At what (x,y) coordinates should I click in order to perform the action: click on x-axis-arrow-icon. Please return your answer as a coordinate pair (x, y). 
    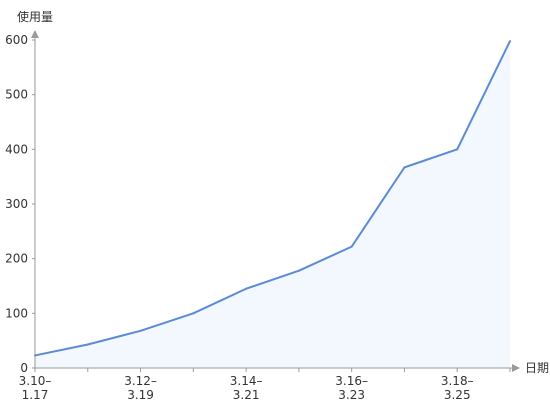
    Looking at the image, I should click on (516, 368).